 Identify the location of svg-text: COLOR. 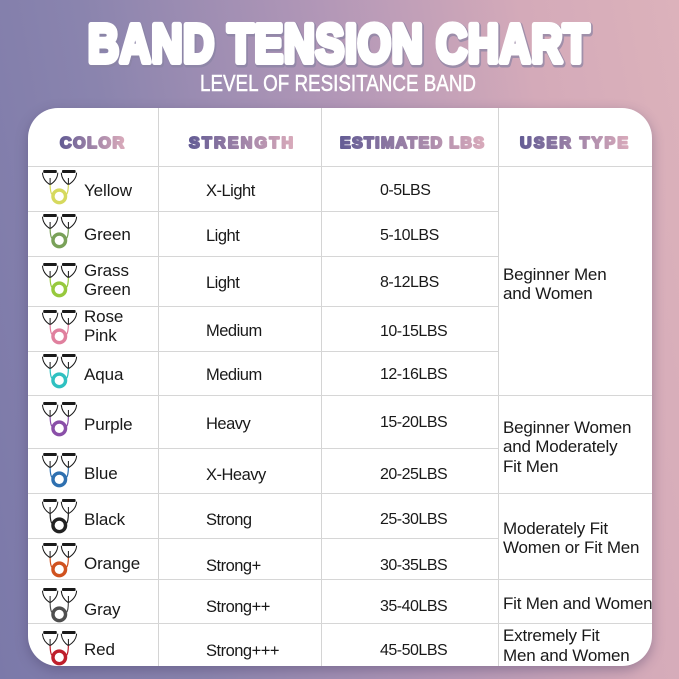
(92, 143).